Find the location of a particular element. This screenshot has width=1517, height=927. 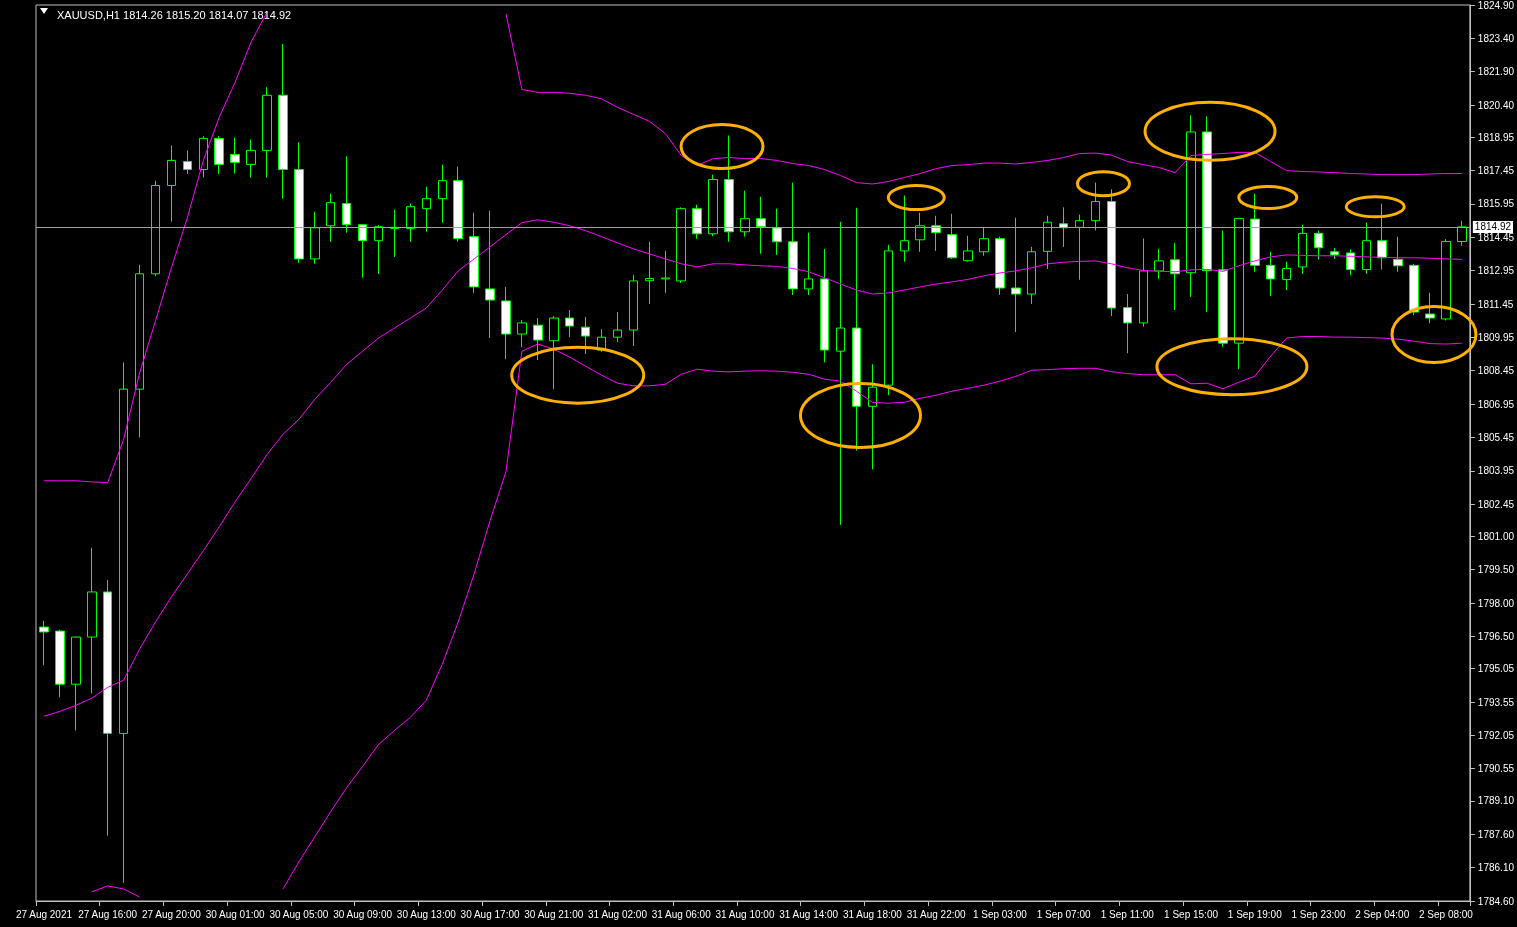

x-tick-label: 31 Aug 22:00 is located at coordinates (936, 914).